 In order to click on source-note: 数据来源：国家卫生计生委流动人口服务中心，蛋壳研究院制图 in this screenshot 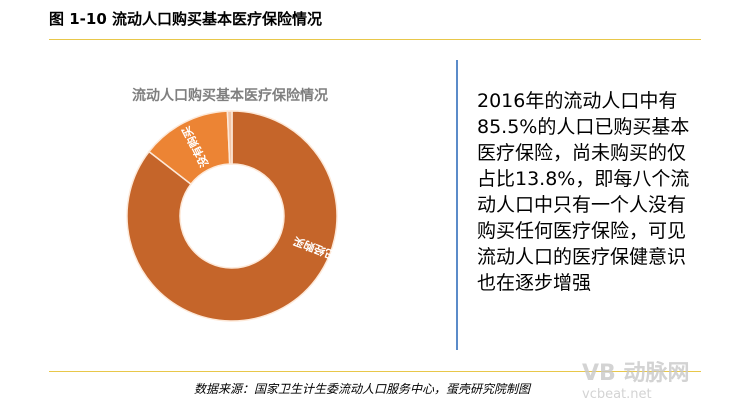, I will do `click(362, 389)`.